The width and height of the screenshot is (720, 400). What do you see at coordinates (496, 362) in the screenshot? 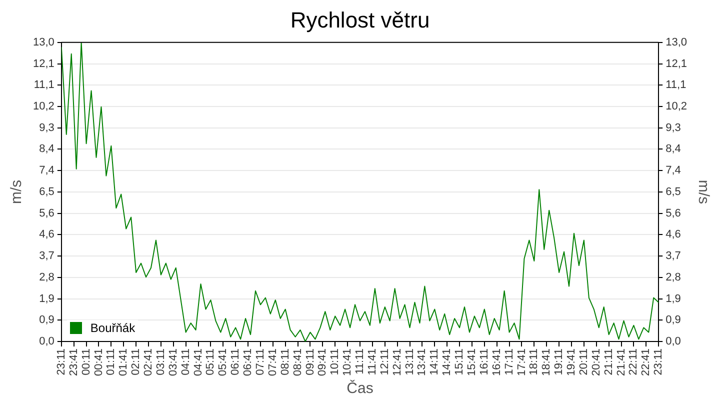
I see `x-tick-label: 16:41` at bounding box center [496, 362].